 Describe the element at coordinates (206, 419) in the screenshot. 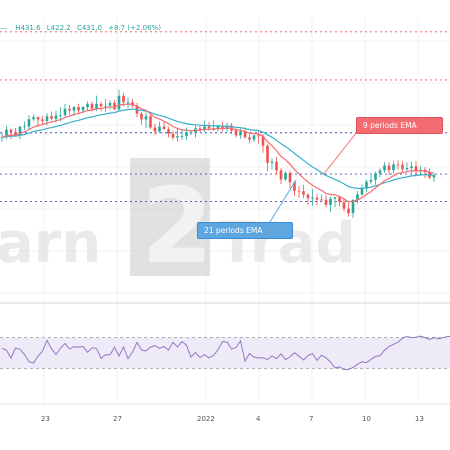

I see `x-tick-label: 2022` at that location.